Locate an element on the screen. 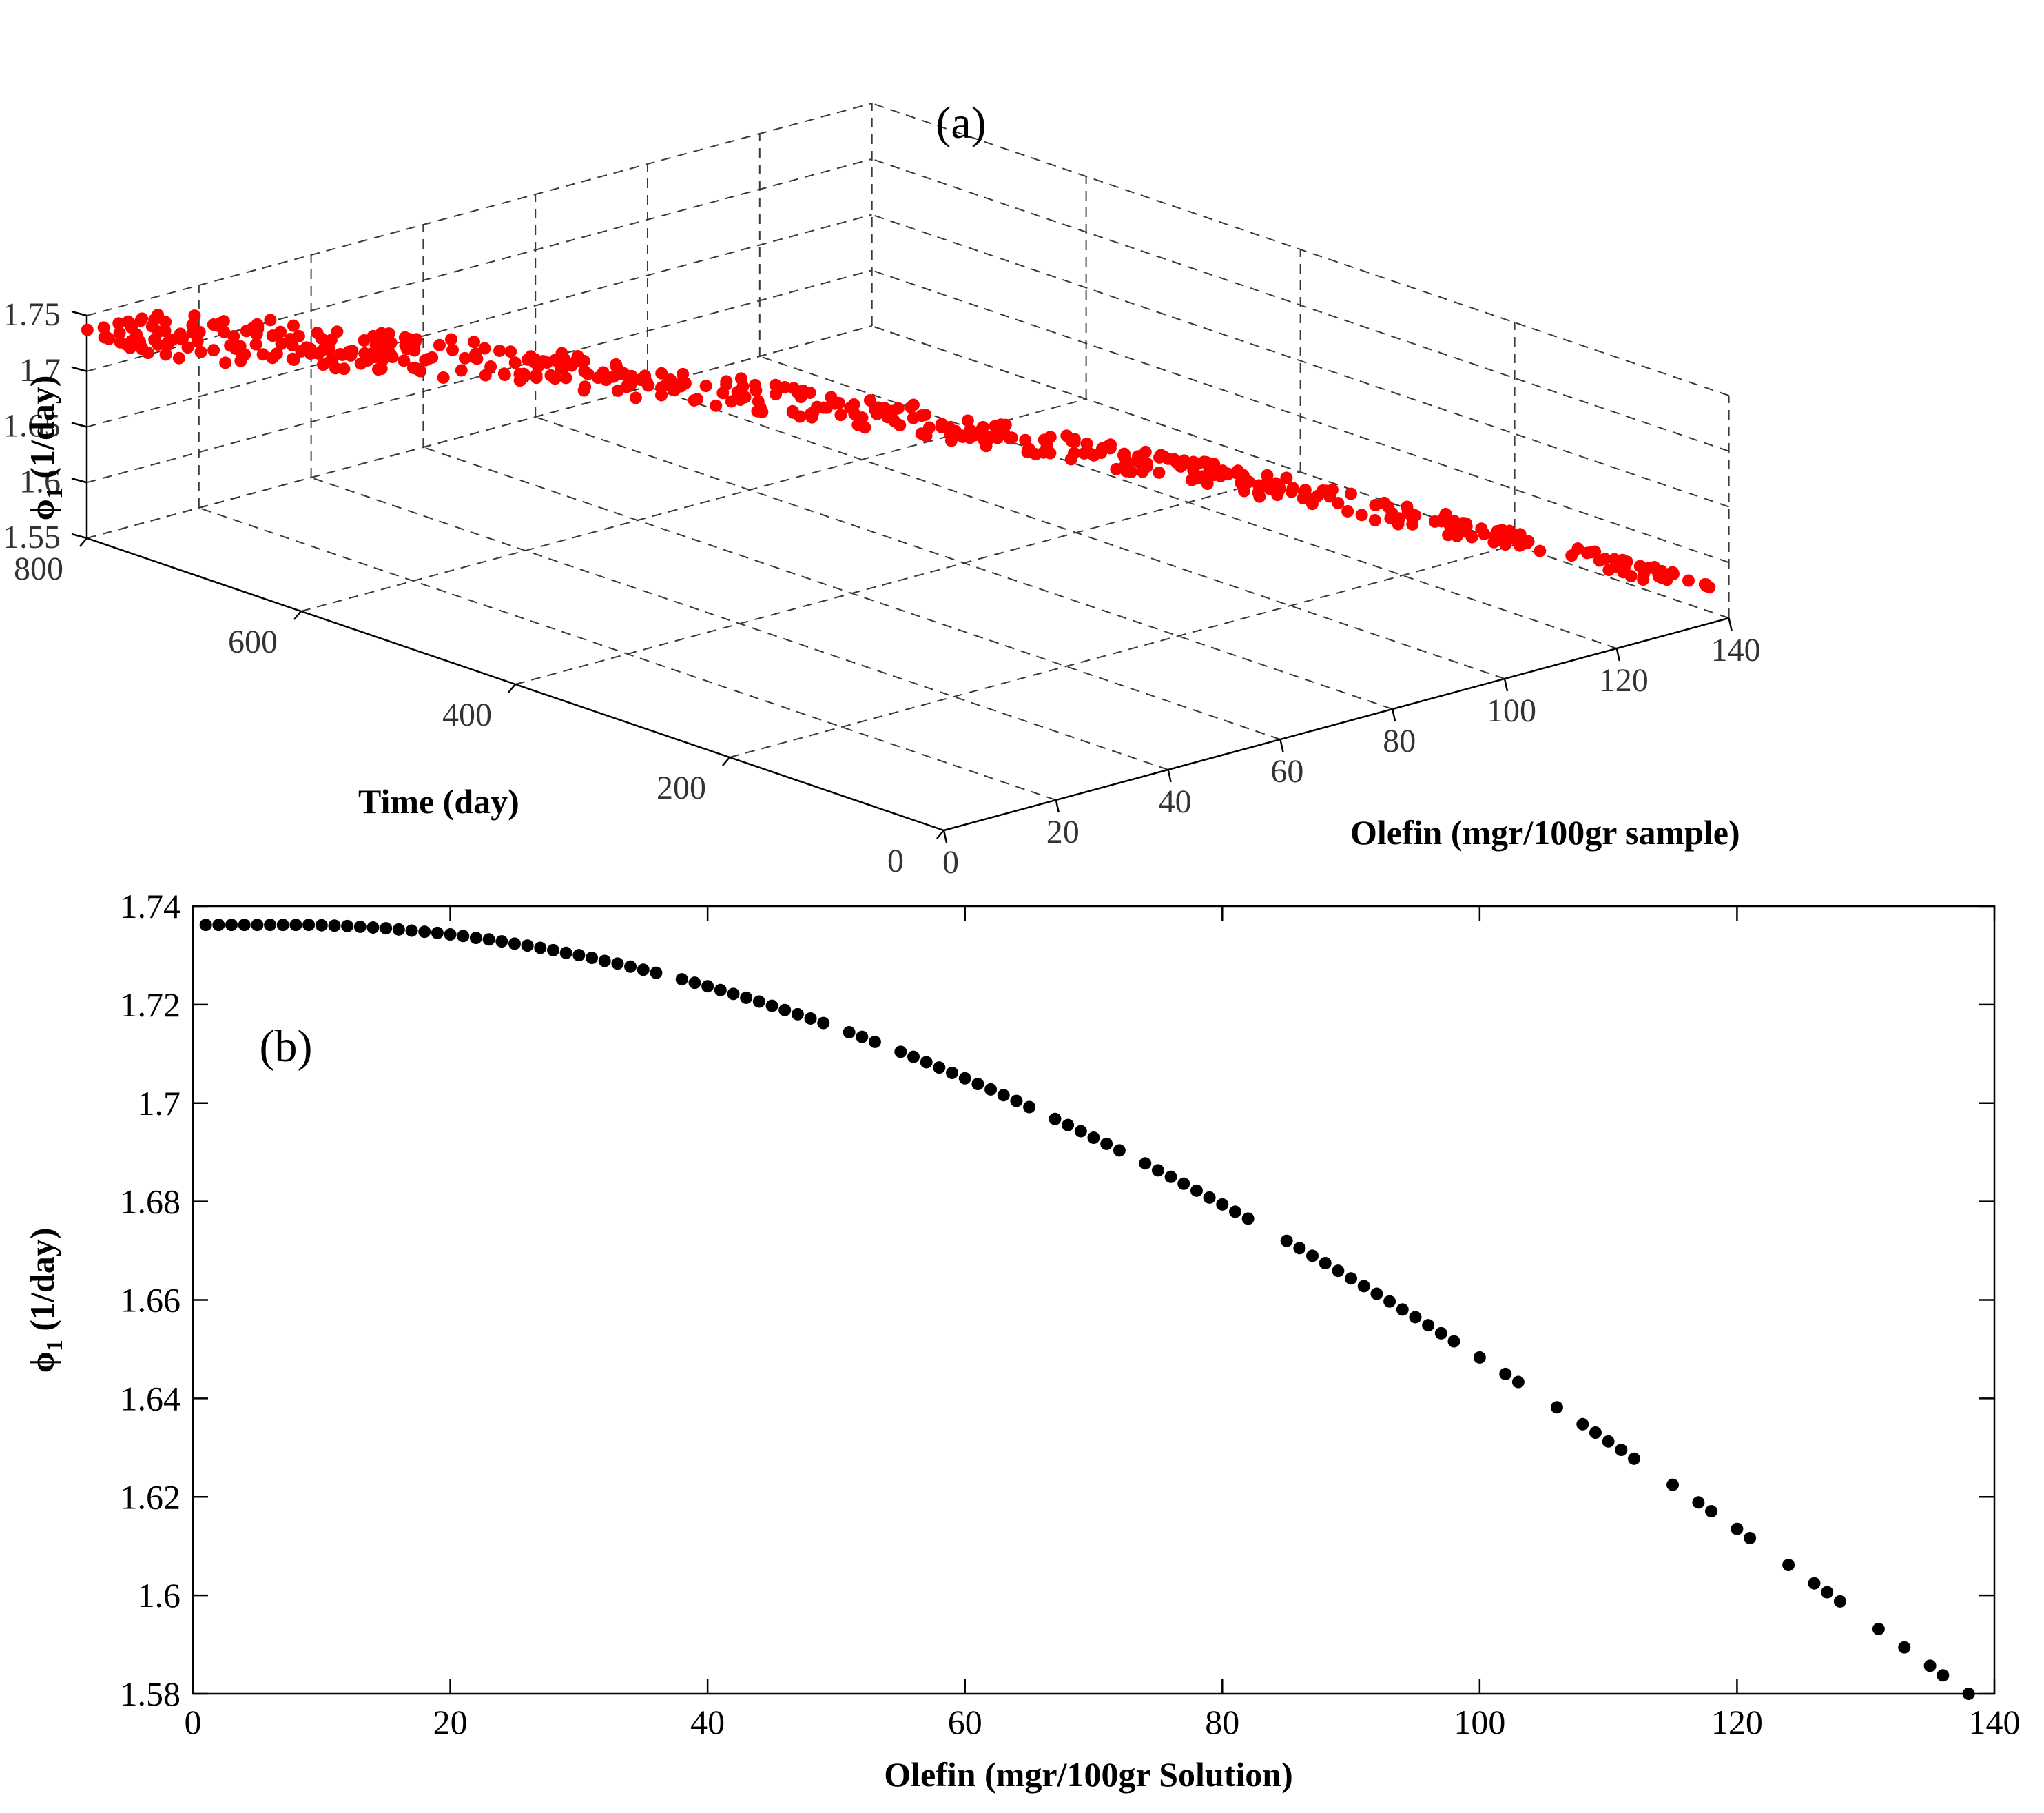 The height and width of the screenshot is (1813, 2044). y-tick-label: 1.68 is located at coordinates (151, 1201).